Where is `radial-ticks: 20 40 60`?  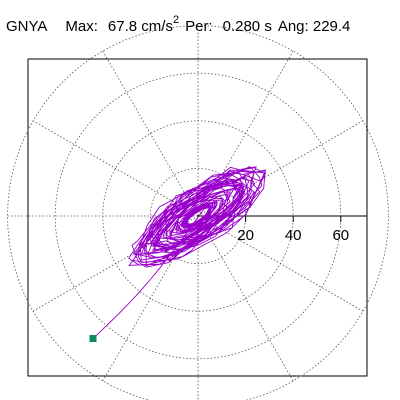 radial-ticks: 20 40 60 is located at coordinates (293, 230).